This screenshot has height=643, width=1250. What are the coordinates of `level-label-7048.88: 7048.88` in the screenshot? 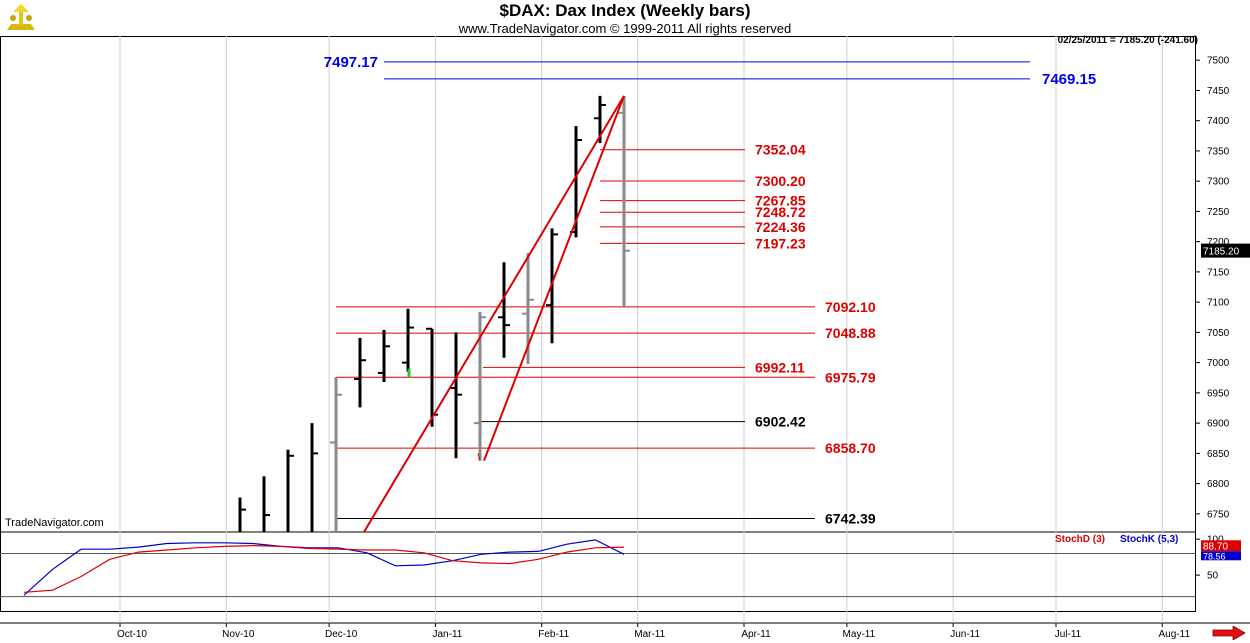 It's located at (850, 333).